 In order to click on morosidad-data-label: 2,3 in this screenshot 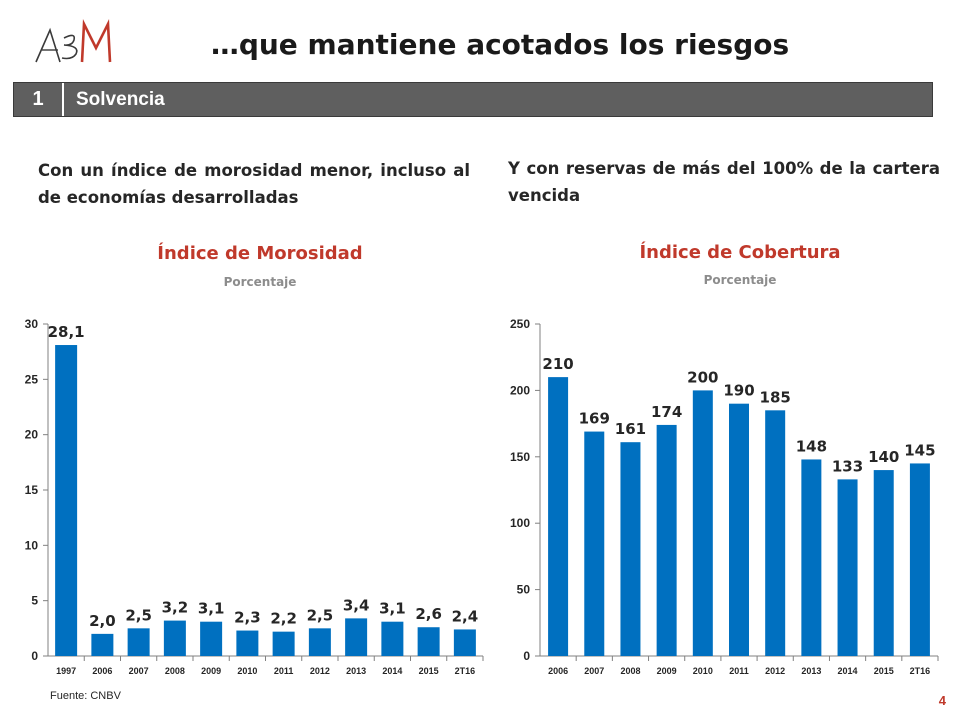, I will do `click(247, 618)`.